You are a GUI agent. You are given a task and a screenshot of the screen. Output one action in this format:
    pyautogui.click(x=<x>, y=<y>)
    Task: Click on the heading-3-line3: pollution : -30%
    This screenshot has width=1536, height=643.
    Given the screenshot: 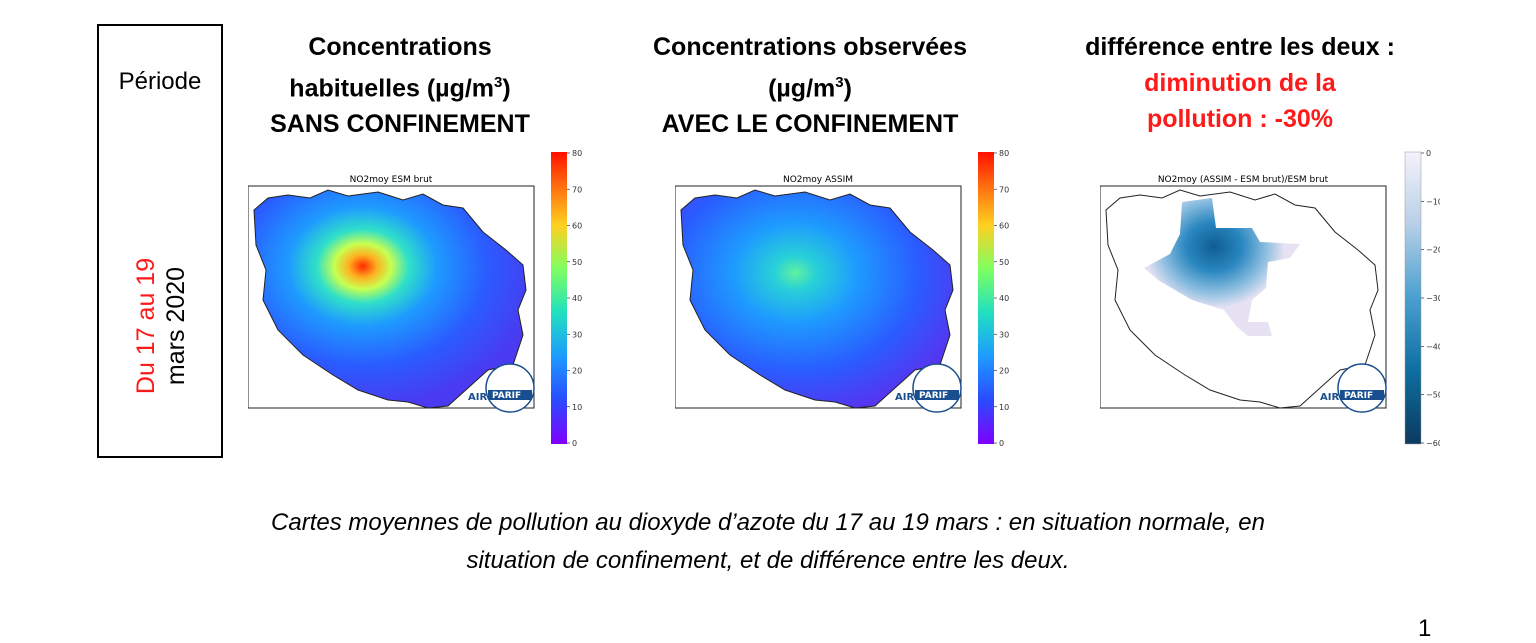 What is the action you would take?
    pyautogui.click(x=1240, y=119)
    